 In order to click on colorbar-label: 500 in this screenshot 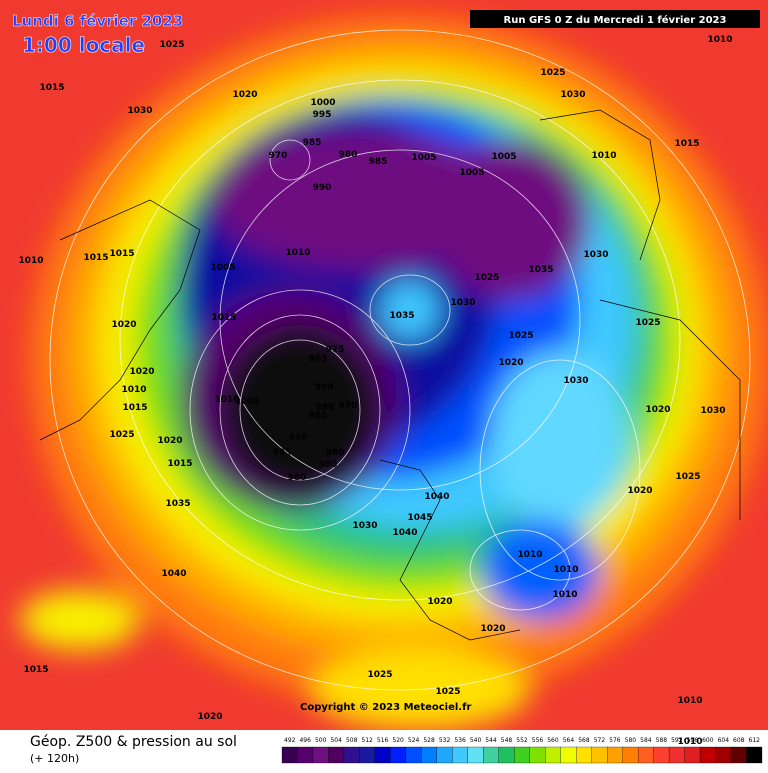, I will do `click(321, 740)`.